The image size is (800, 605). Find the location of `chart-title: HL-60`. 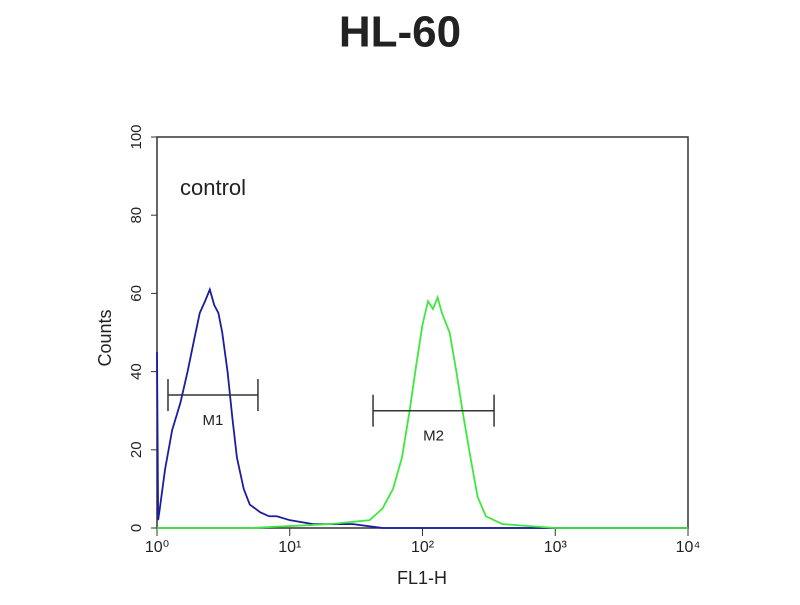

chart-title: HL-60 is located at coordinates (400, 32).